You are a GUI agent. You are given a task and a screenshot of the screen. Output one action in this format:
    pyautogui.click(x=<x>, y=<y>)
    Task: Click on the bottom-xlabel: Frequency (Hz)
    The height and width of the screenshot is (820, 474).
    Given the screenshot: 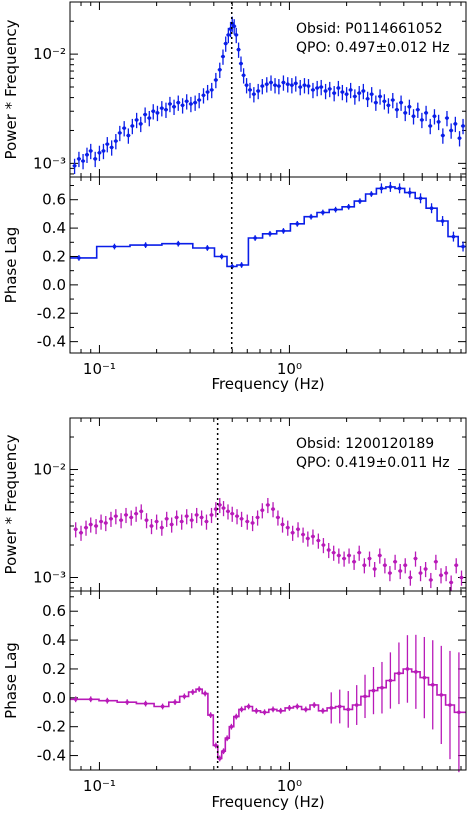 What is the action you would take?
    pyautogui.click(x=267, y=802)
    